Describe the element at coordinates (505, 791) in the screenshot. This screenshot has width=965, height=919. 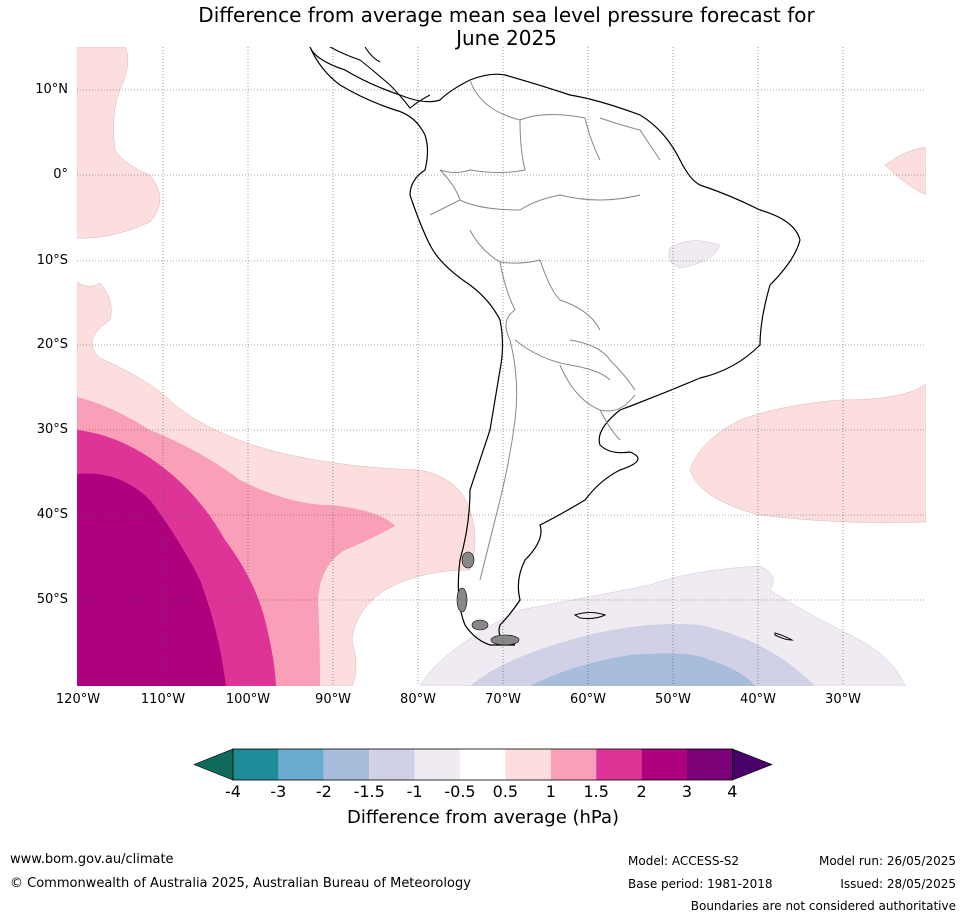
I see `colorbar-tick-label: 0.5` at that location.